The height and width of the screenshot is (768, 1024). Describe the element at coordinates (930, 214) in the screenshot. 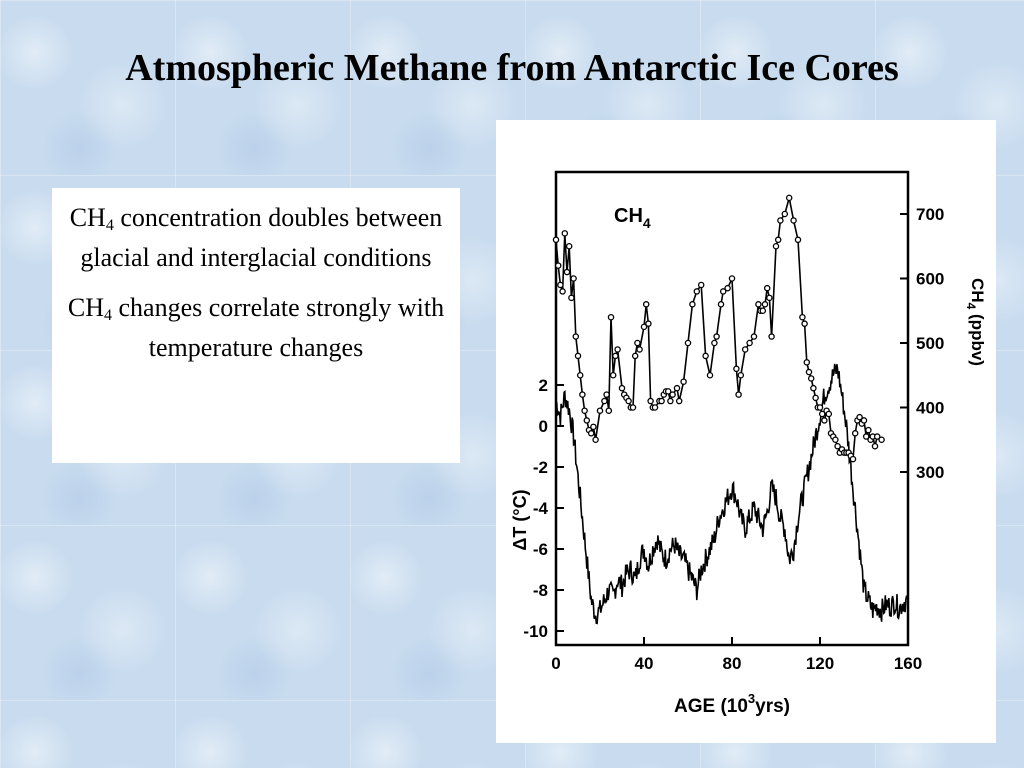

I see `y-right-tick-label-0: 700` at that location.